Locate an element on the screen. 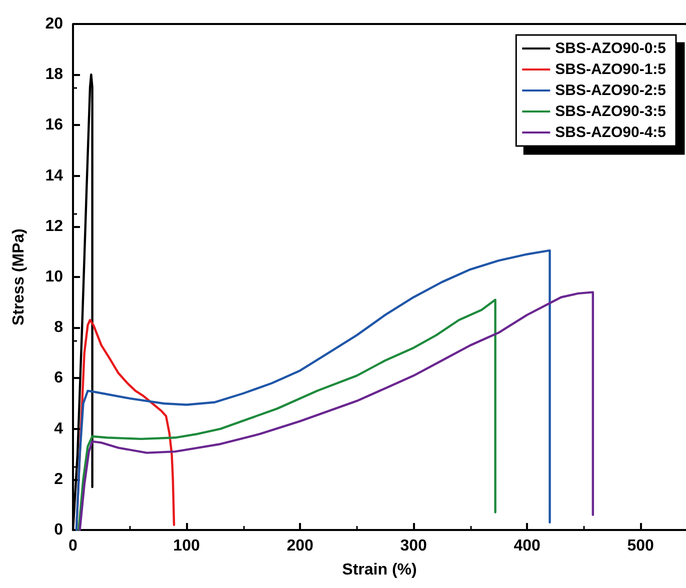  y-tick-label: 8 is located at coordinates (59, 327).